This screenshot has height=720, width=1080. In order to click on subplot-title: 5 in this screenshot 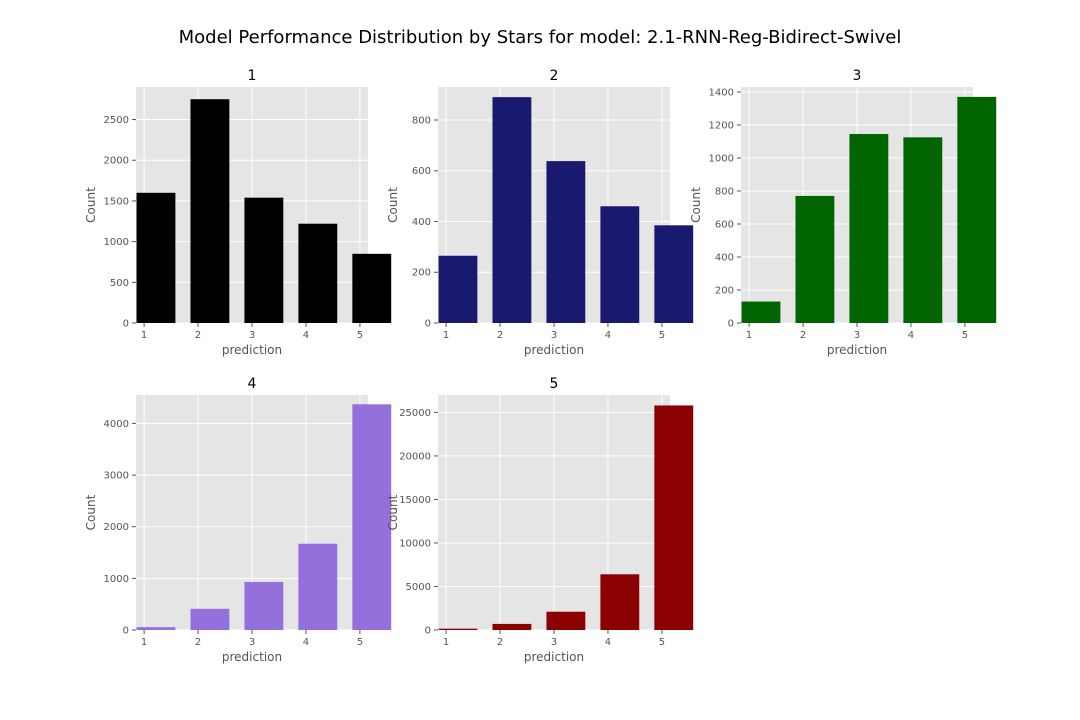, I will do `click(554, 384)`.